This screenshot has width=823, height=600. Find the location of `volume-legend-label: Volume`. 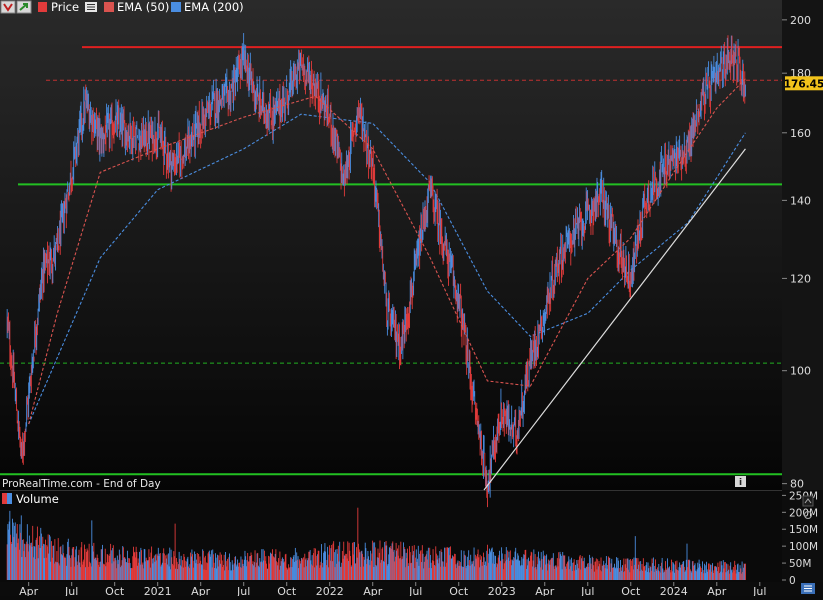

volume-legend-label: Volume is located at coordinates (37, 499).